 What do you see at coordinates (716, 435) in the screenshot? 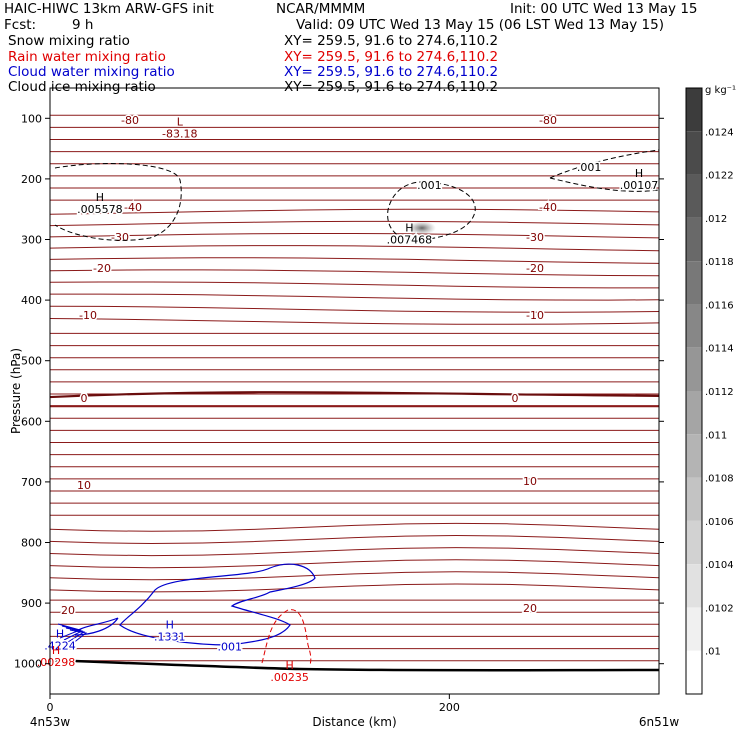
I see `colorbar-label: .011` at bounding box center [716, 435].